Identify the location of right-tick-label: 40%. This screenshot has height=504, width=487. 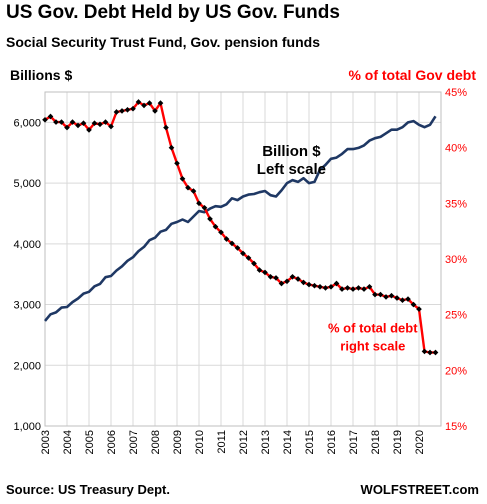
(456, 149).